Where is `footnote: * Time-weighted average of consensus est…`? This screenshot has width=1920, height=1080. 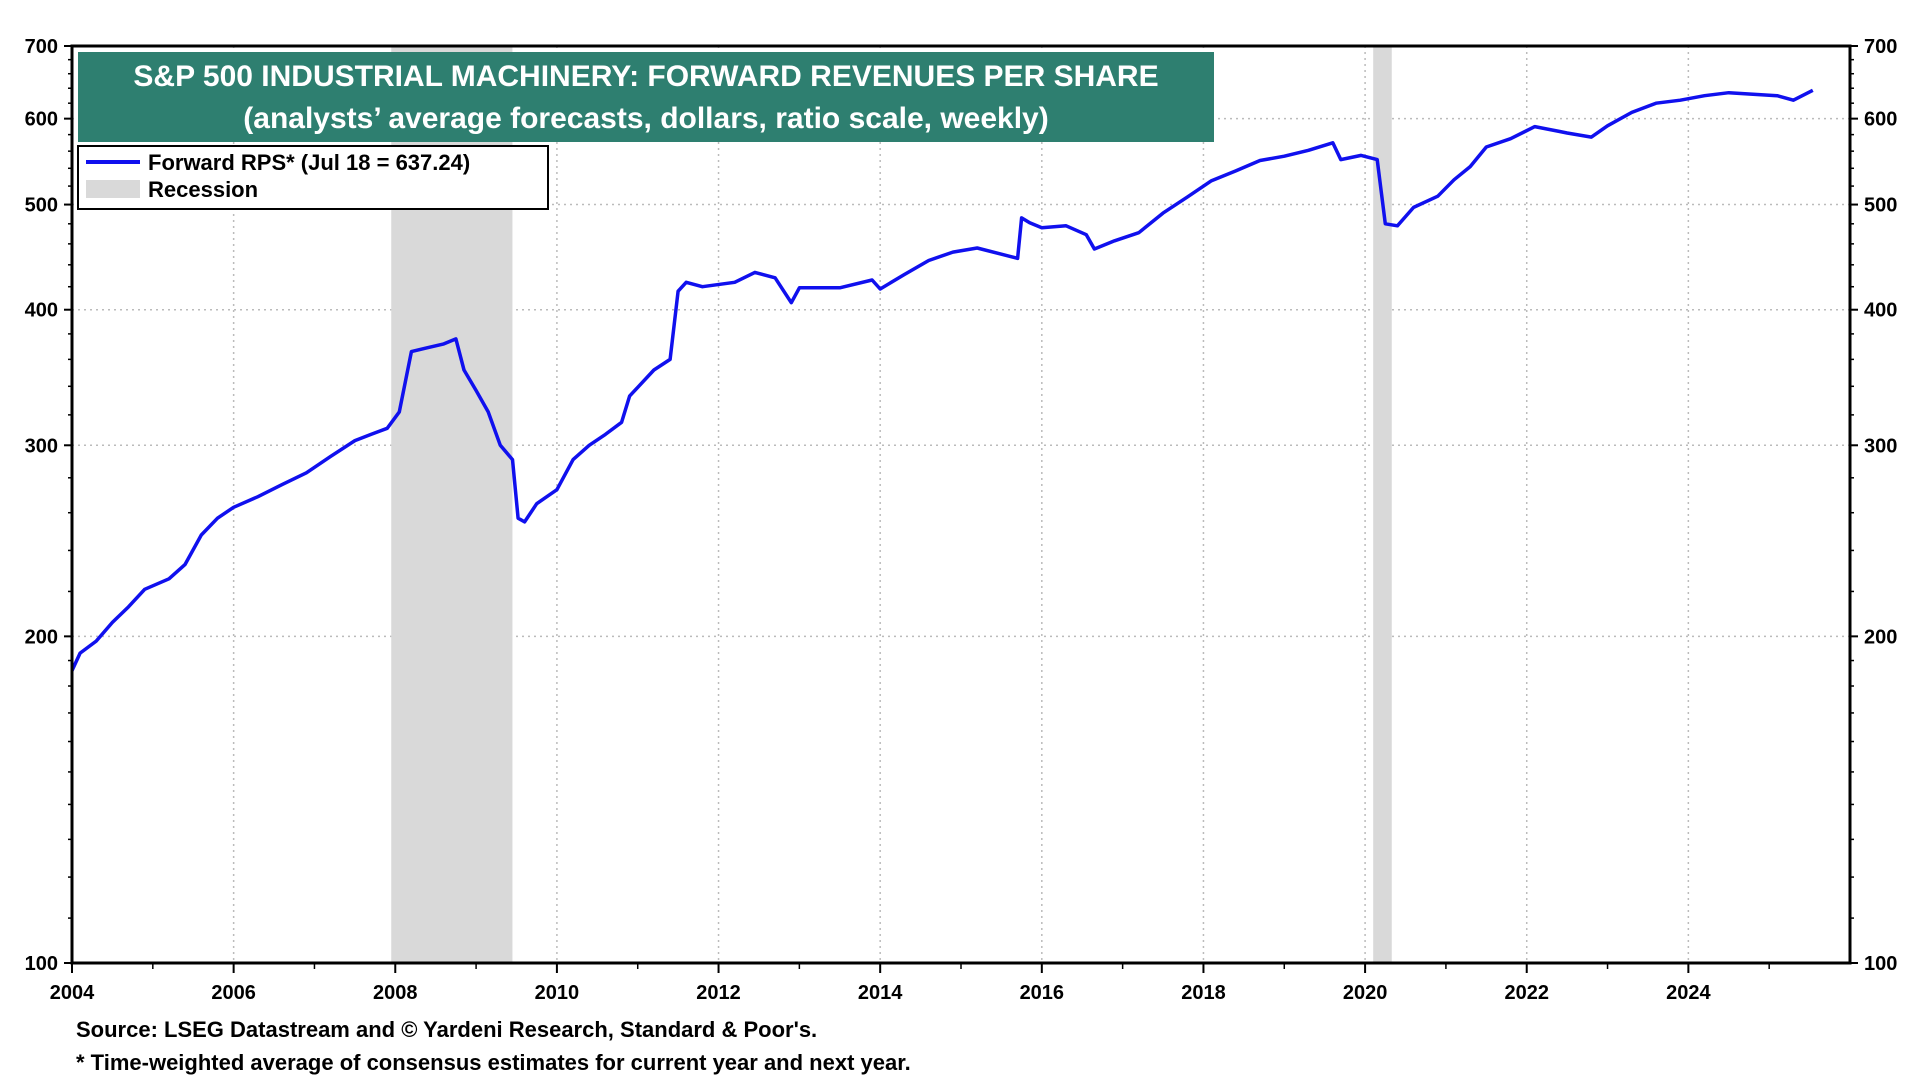 footnote: * Time-weighted average of consensus est… is located at coordinates (493, 1062).